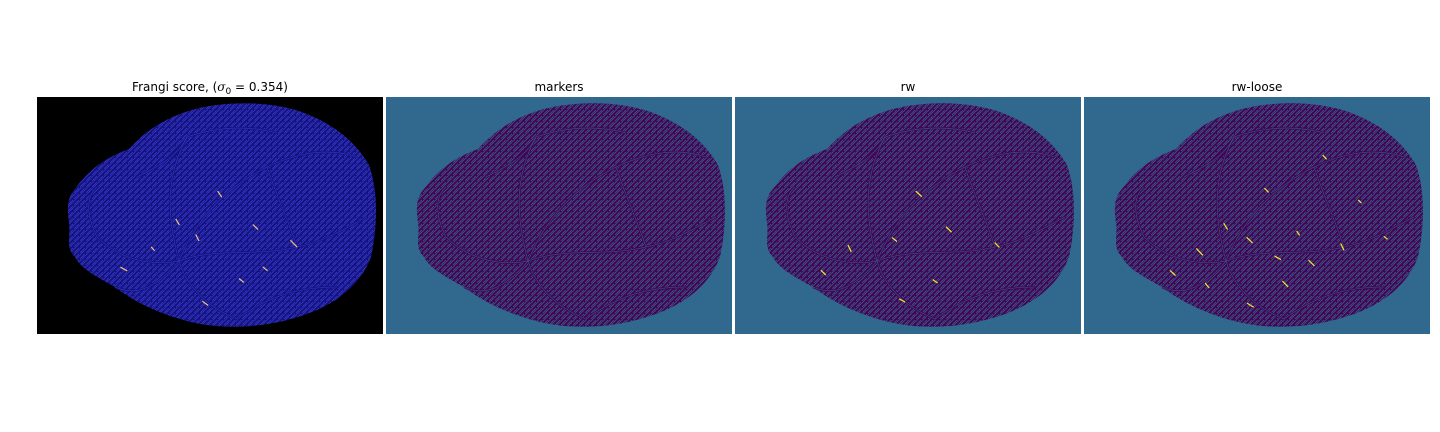  I want to click on markers-image, so click(559, 215).